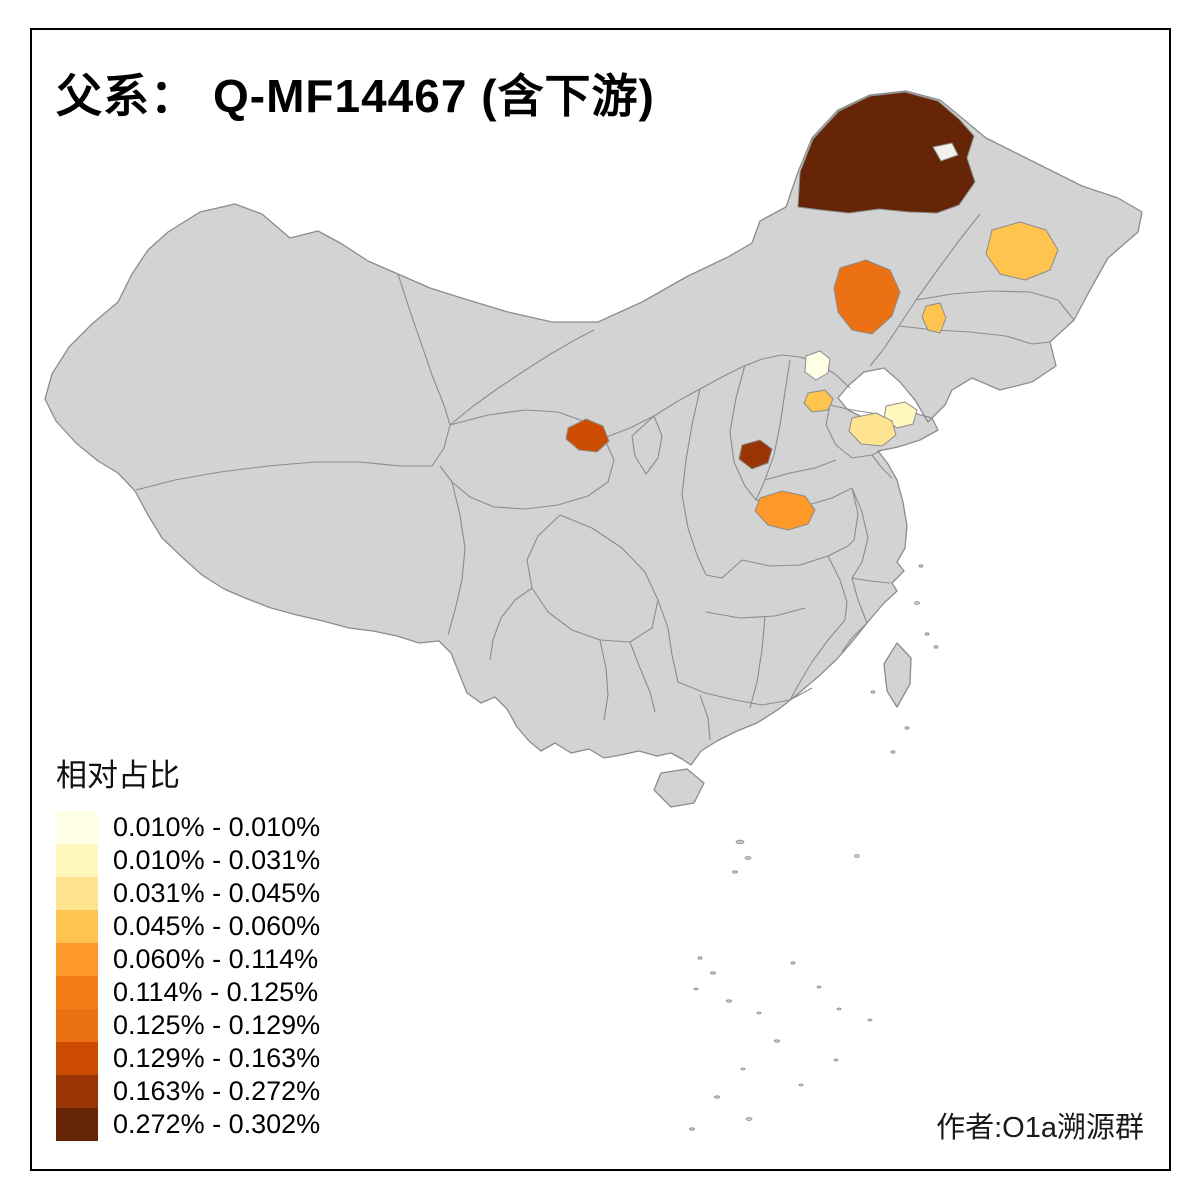  I want to click on title-prefix: 父系：, so click(126, 96).